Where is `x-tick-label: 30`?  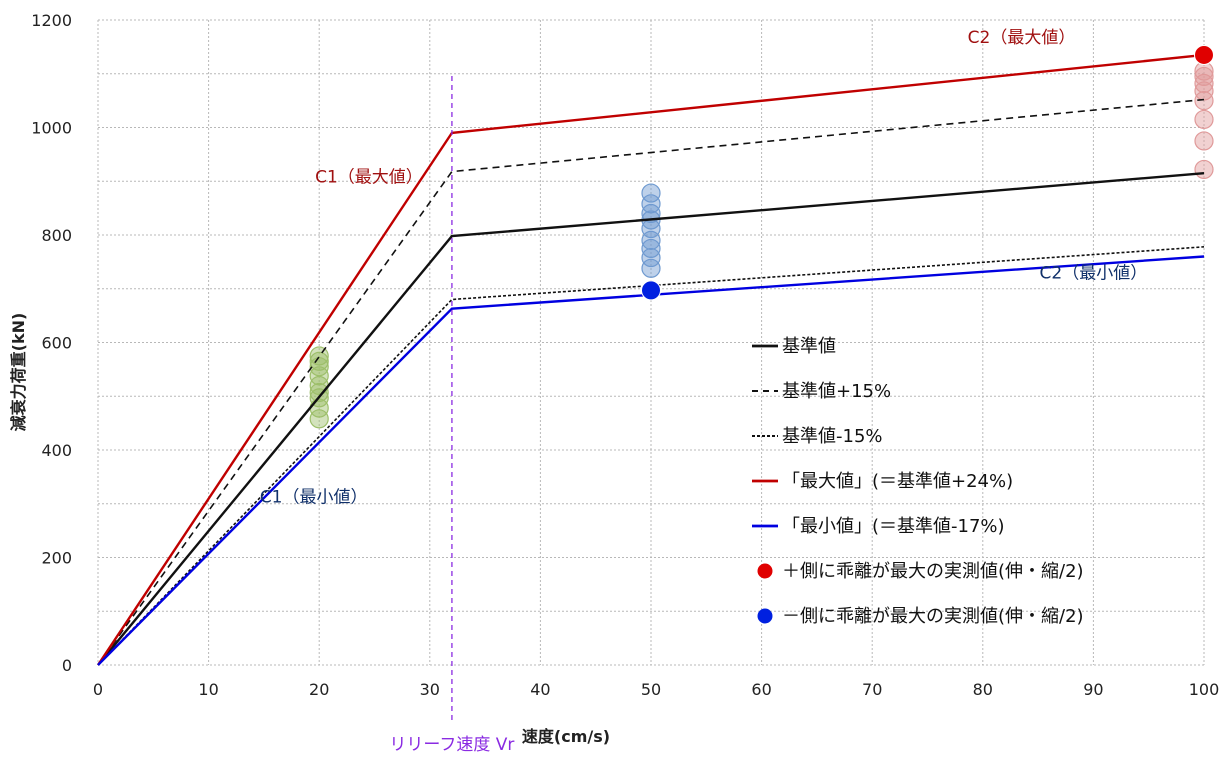 x-tick-label: 30 is located at coordinates (430, 689).